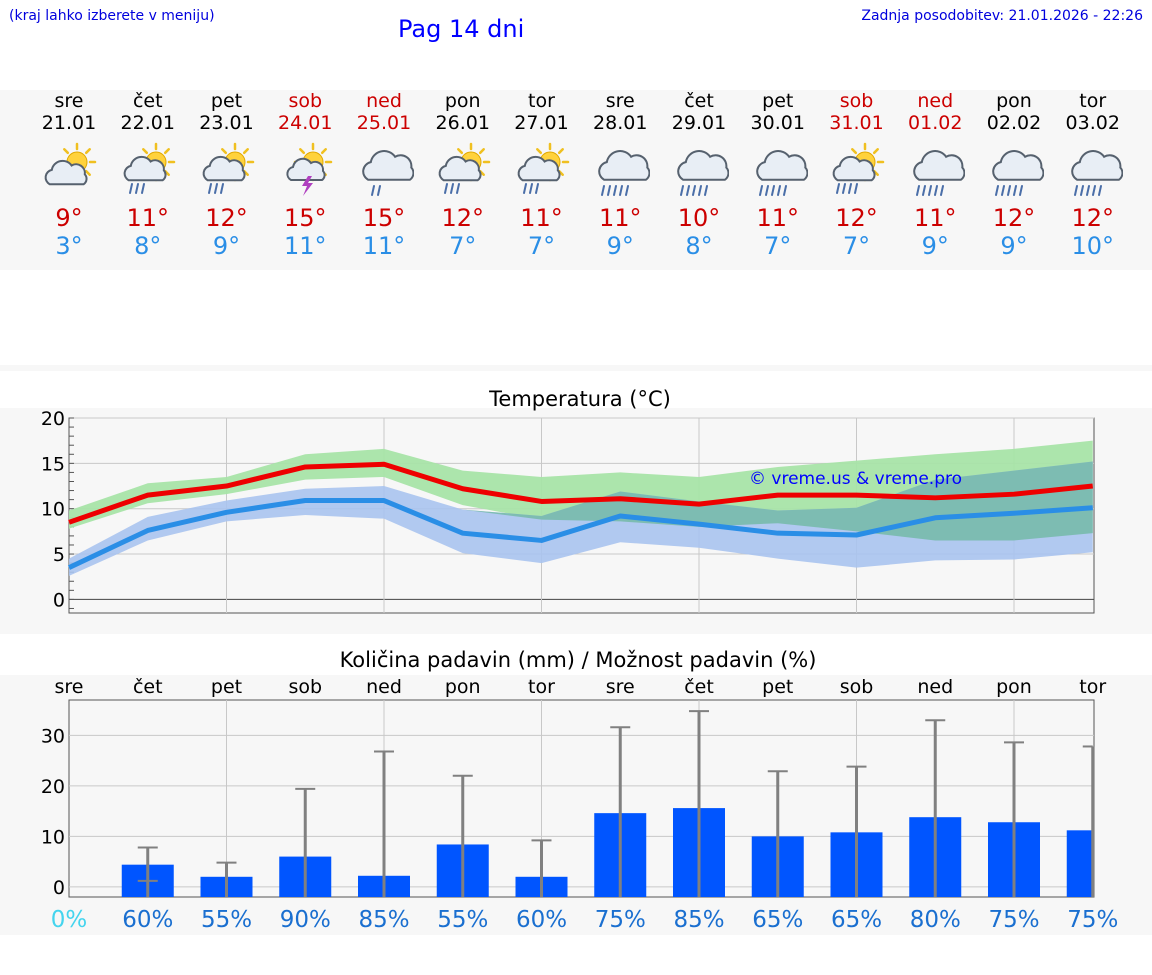 The width and height of the screenshot is (1152, 975). What do you see at coordinates (541, 123) in the screenshot?
I see `day-date: 27.01` at bounding box center [541, 123].